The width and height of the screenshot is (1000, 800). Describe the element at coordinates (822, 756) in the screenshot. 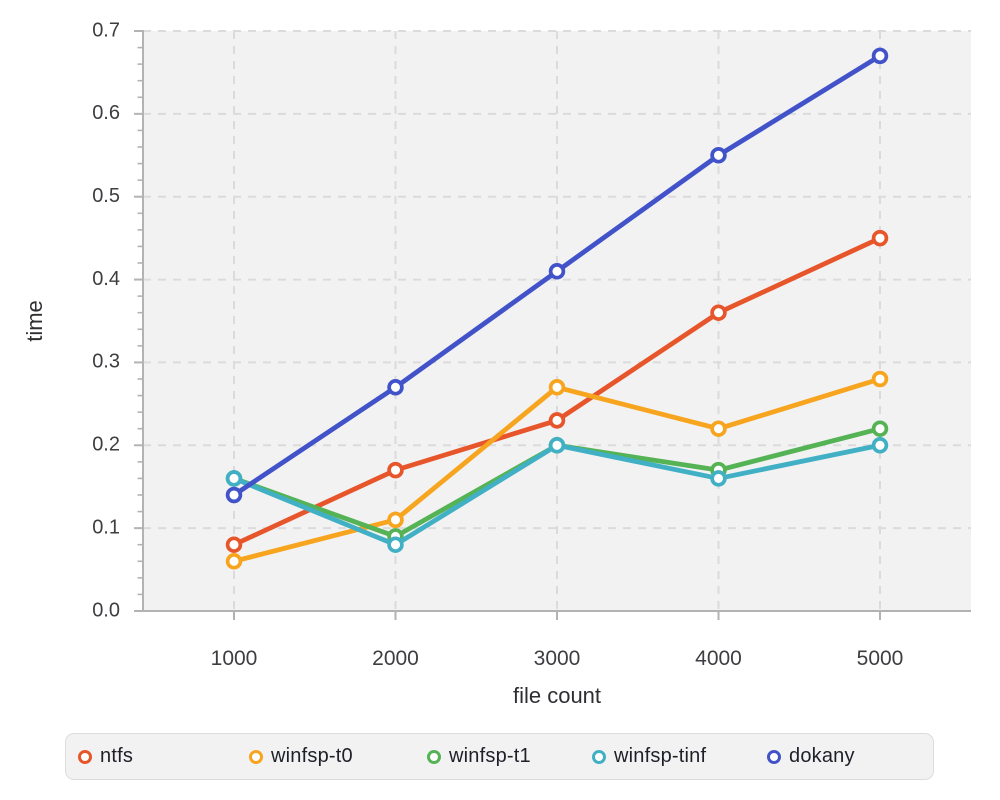

I see `legend-label: dokany` at that location.